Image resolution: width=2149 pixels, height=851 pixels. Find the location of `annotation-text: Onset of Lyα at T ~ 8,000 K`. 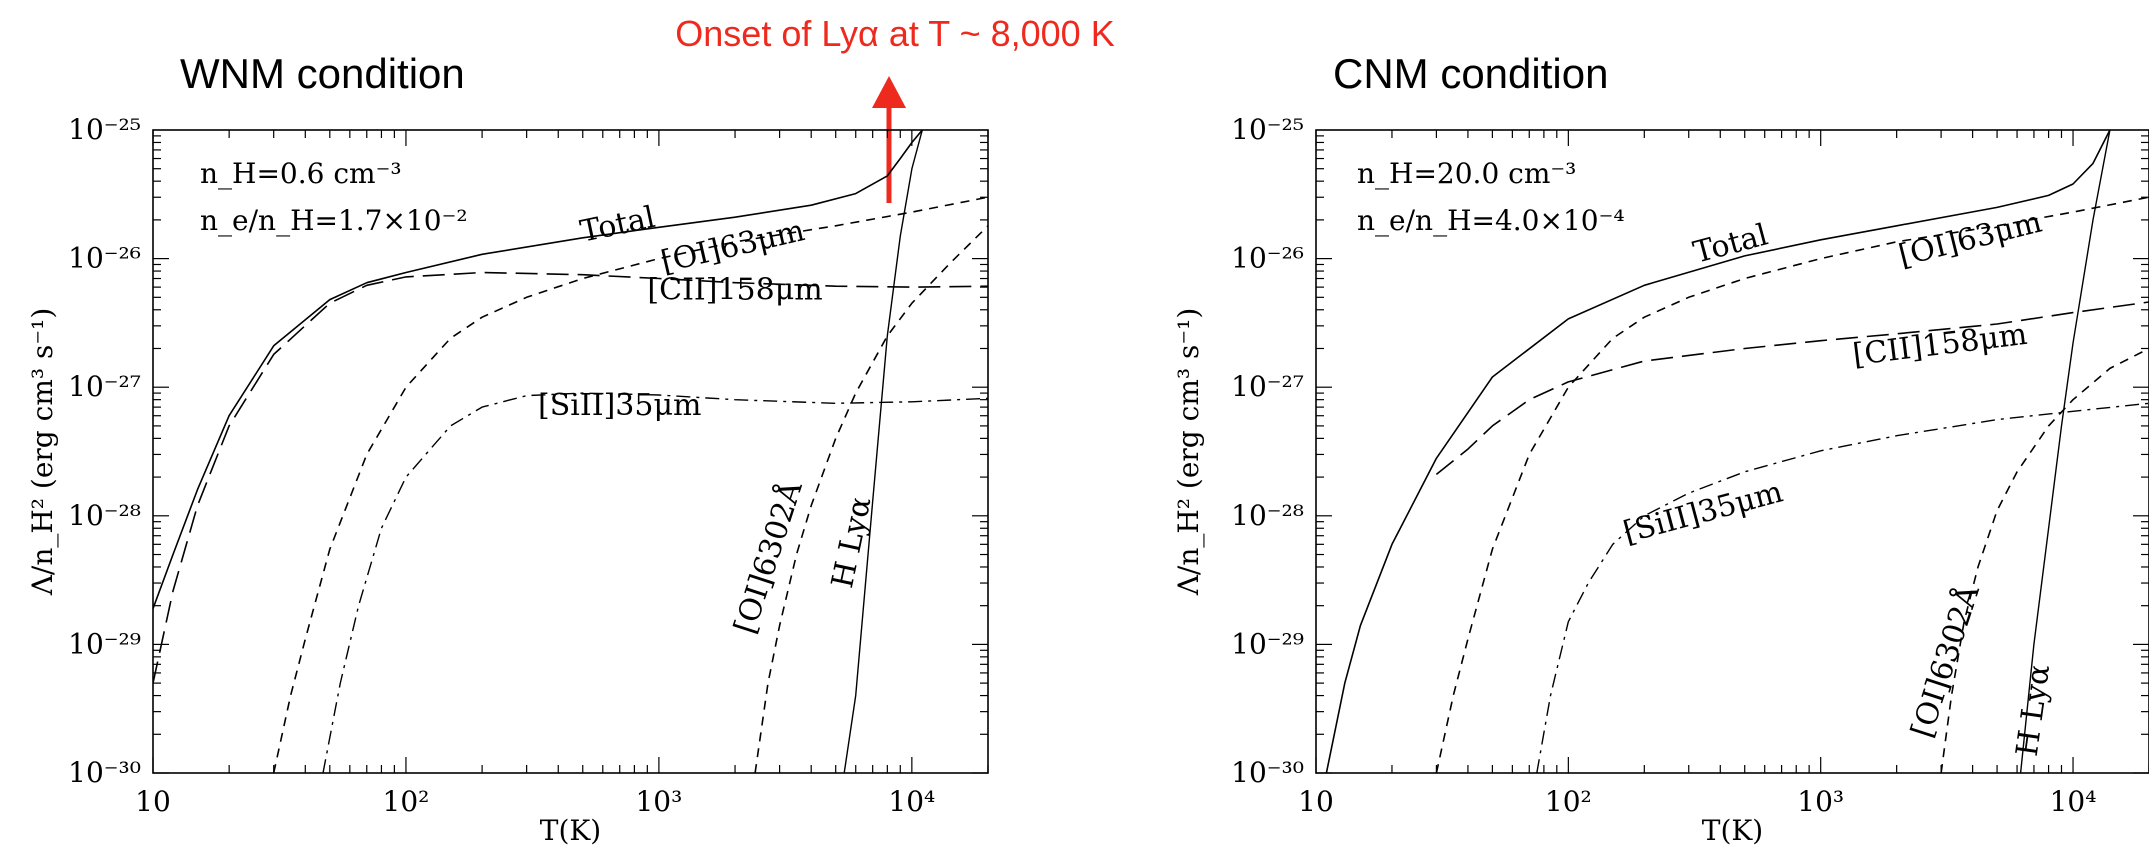

annotation-text: Onset of Lyα at T ~ 8,000 K is located at coordinates (894, 33).